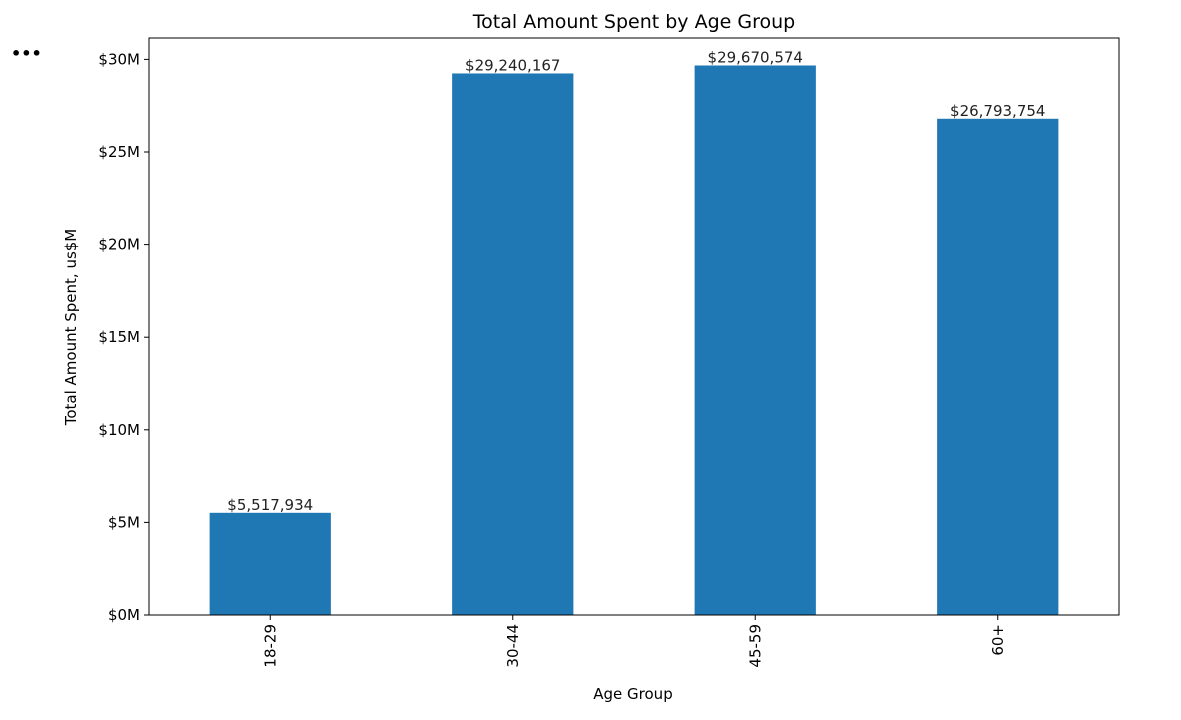  What do you see at coordinates (124, 522) in the screenshot?
I see `y-tick-label-1: $5M` at bounding box center [124, 522].